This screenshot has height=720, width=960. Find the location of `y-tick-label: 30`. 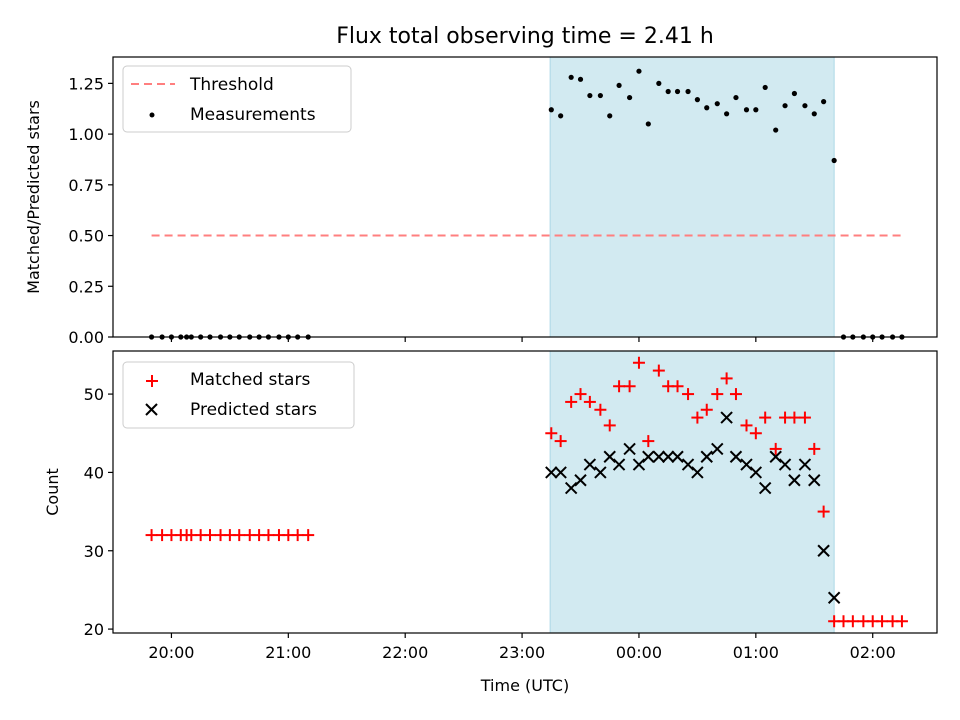

y-tick-label: 30 is located at coordinates (94, 551).